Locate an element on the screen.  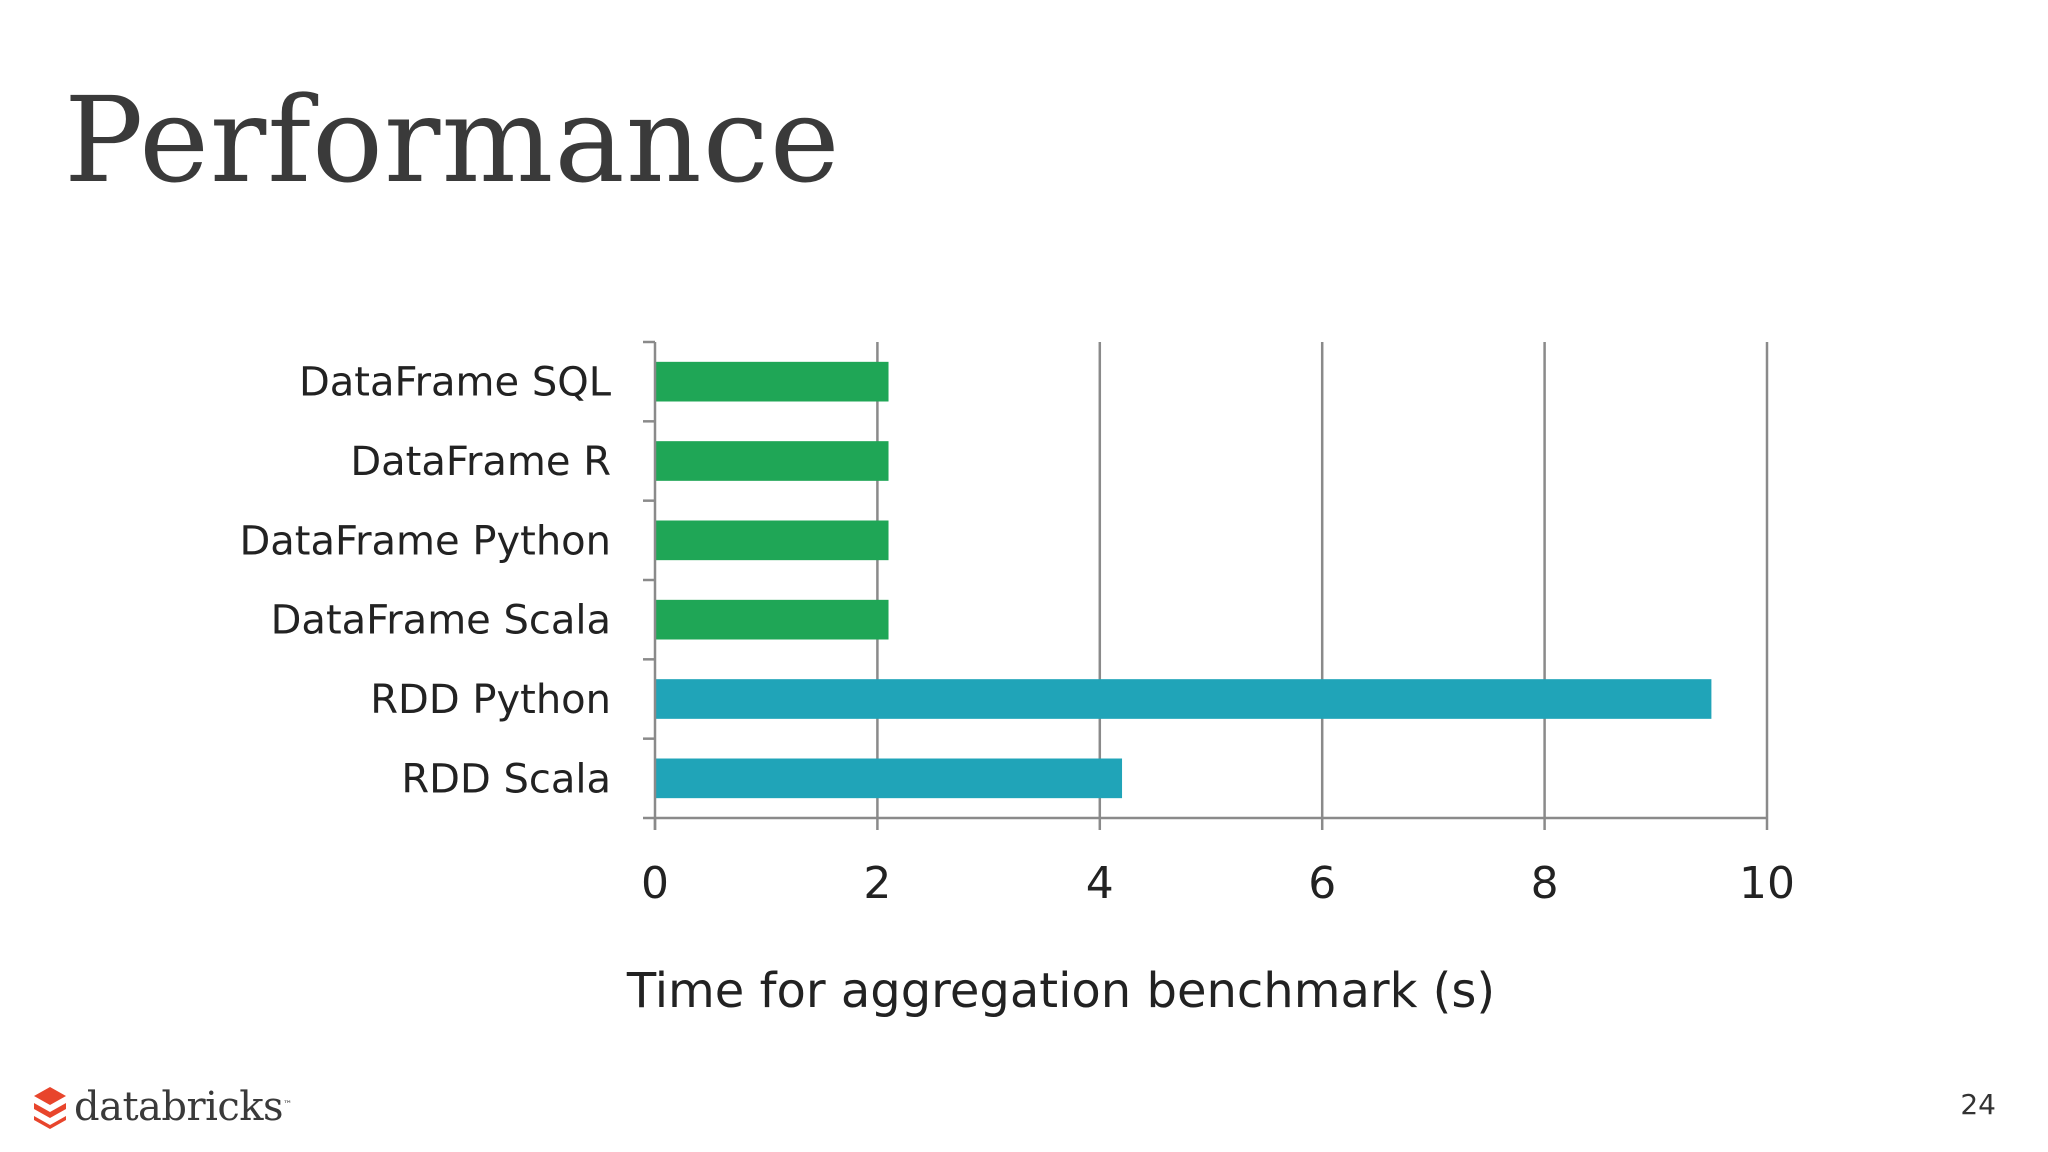
y-category-label: RDD Scala is located at coordinates (506, 779).